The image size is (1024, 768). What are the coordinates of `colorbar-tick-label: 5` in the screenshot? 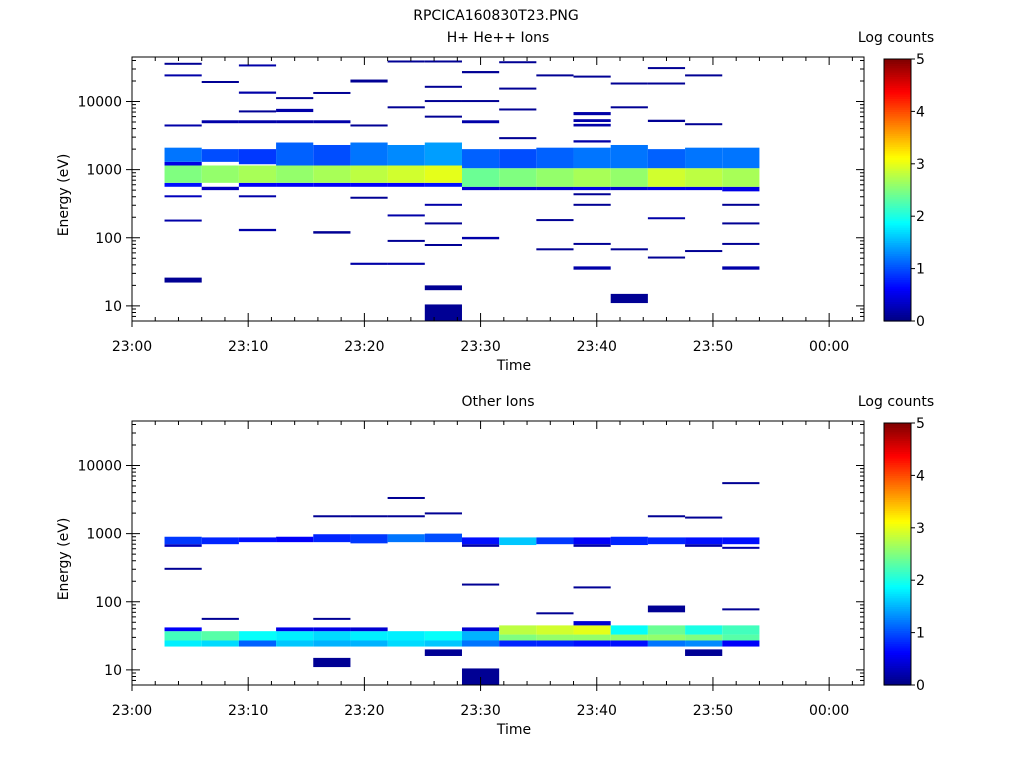 It's located at (920, 60).